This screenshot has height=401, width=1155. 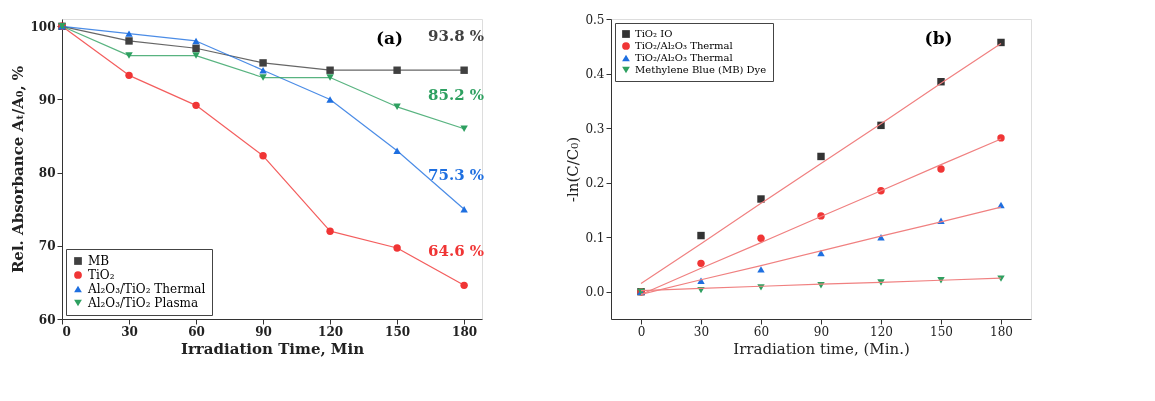 I want to click on y-tick-label: 0.4, so click(x=595, y=74).